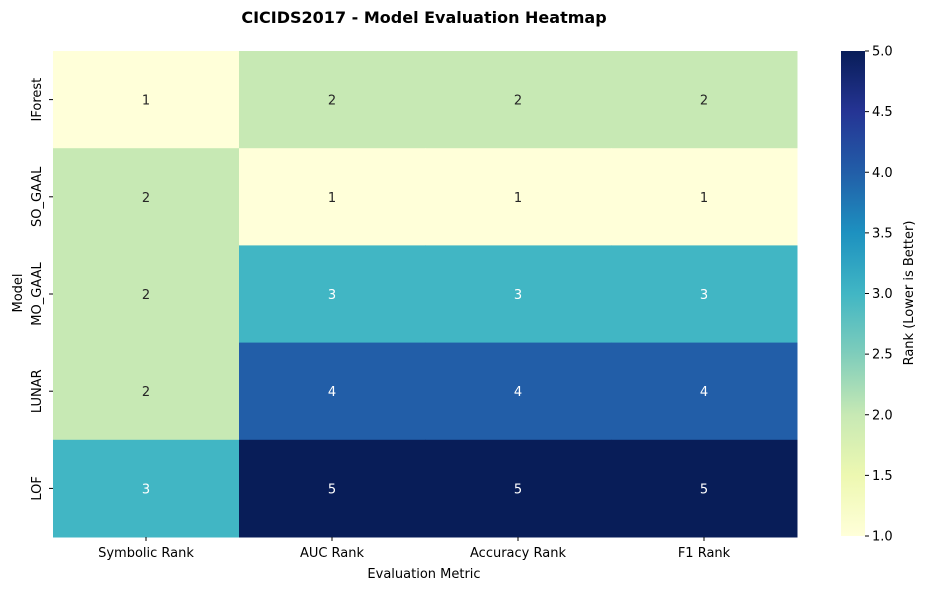  I want to click on y-tick-label: SO_GAAL, so click(37, 196).